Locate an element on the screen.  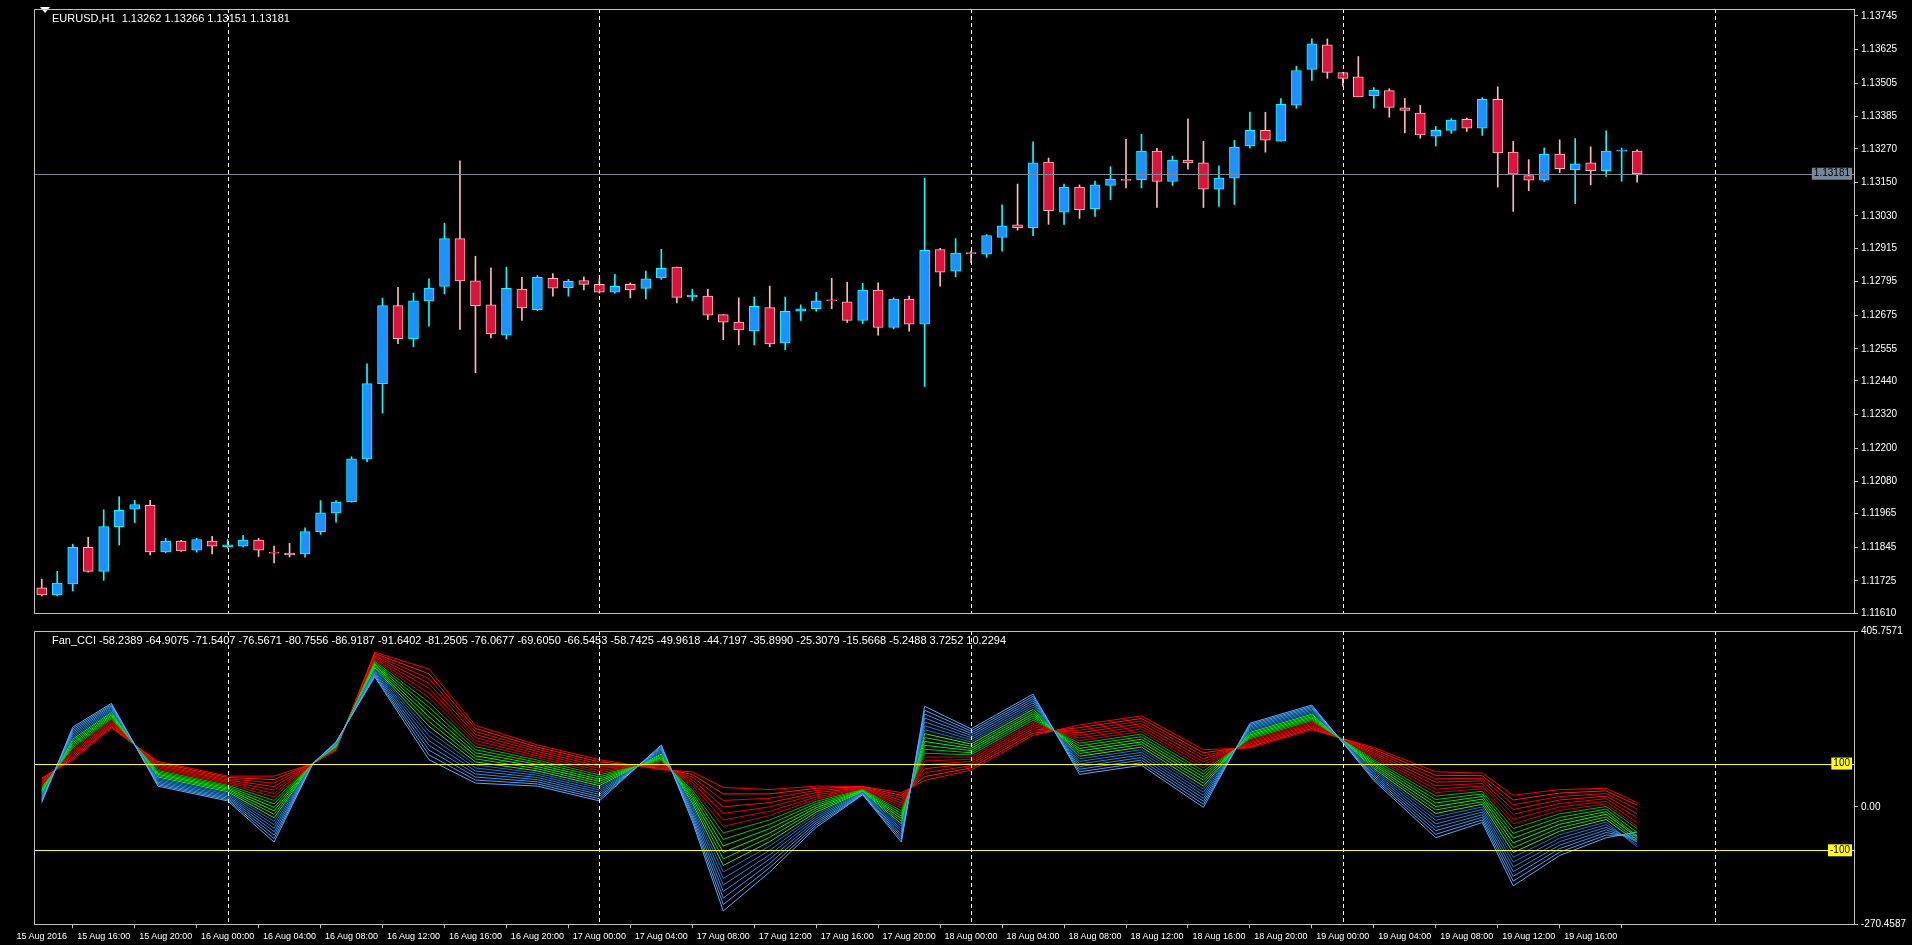
x-tick-label: 17 Aug 20:00 is located at coordinates (909, 936).